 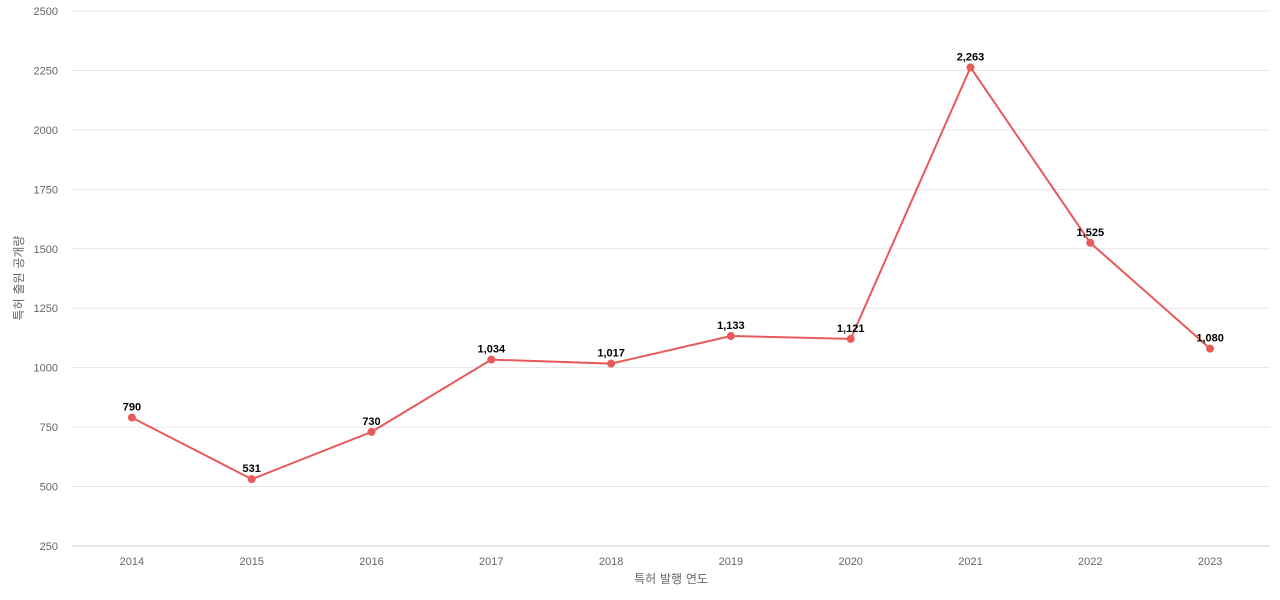 What do you see at coordinates (49, 547) in the screenshot?
I see `y-tick-label: 250` at bounding box center [49, 547].